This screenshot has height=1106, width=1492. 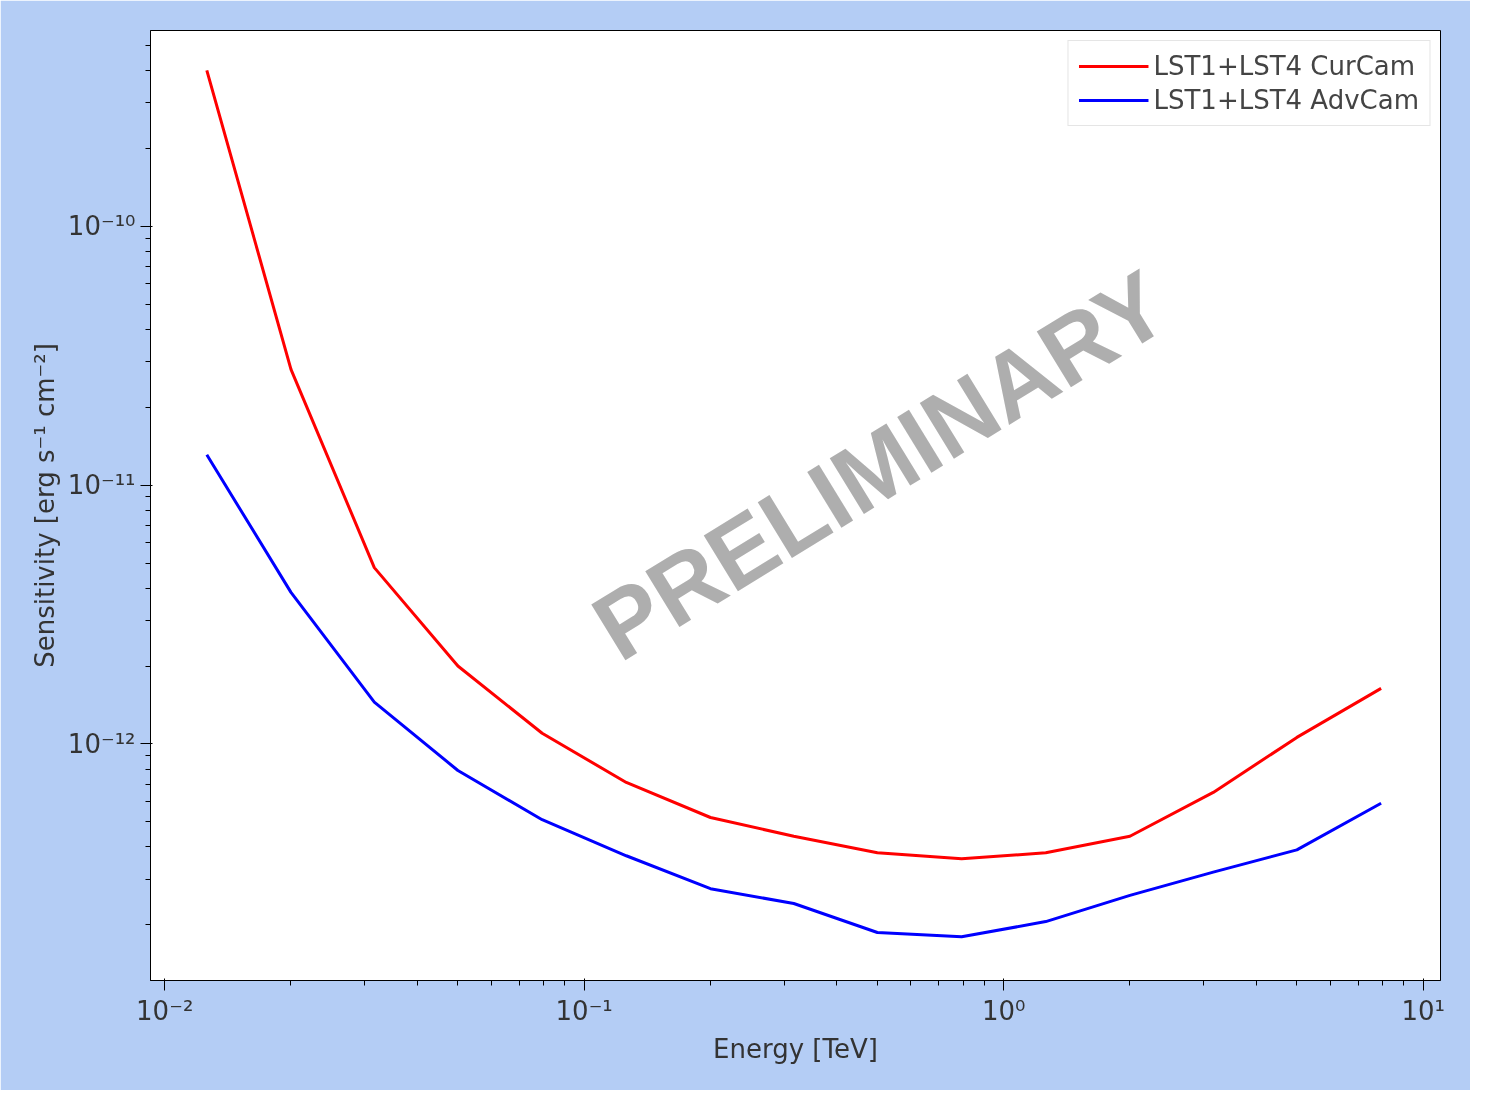 What do you see at coordinates (165, 1010) in the screenshot?
I see `x-tick-label: 10⁻²` at bounding box center [165, 1010].